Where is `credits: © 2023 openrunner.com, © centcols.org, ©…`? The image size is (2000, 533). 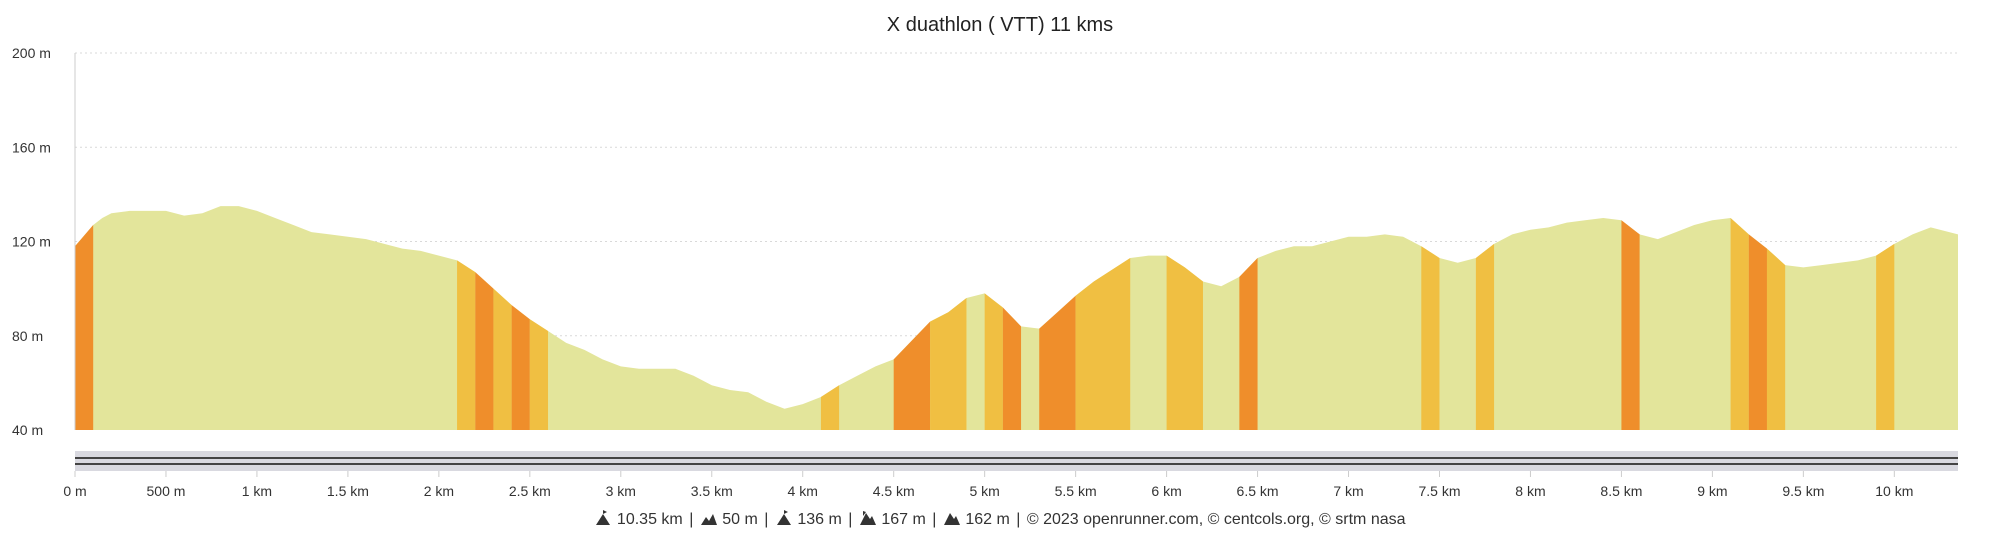
credits: © 2023 openrunner.com, © centcols.org, ©… is located at coordinates (1216, 519).